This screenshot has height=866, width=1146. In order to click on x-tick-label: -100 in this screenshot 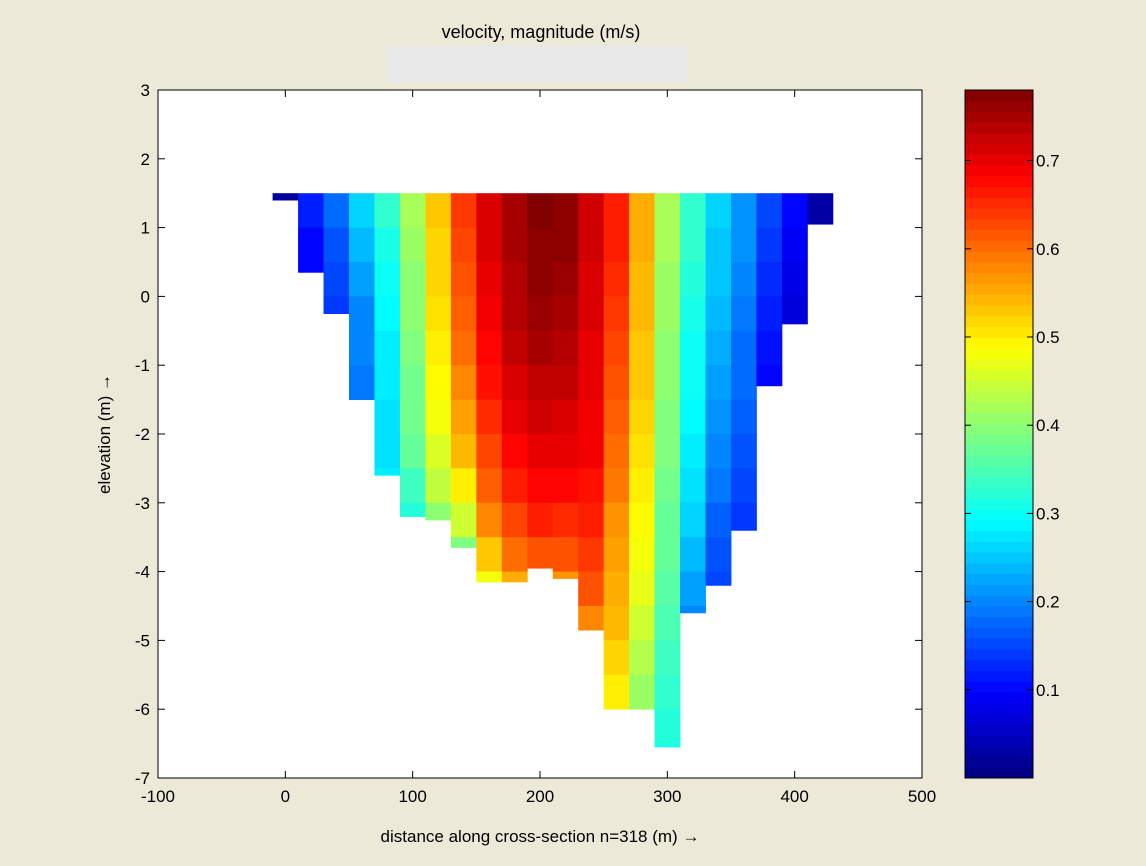, I will do `click(158, 796)`.